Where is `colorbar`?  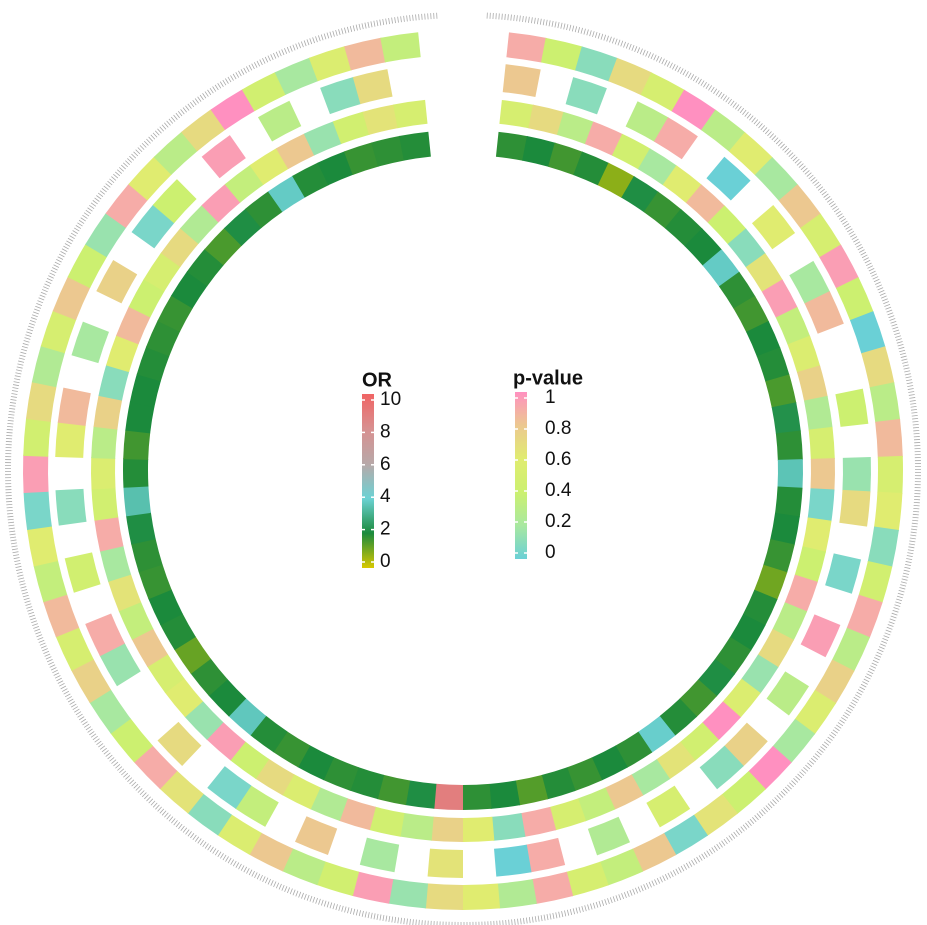
colorbar is located at coordinates (368, 481).